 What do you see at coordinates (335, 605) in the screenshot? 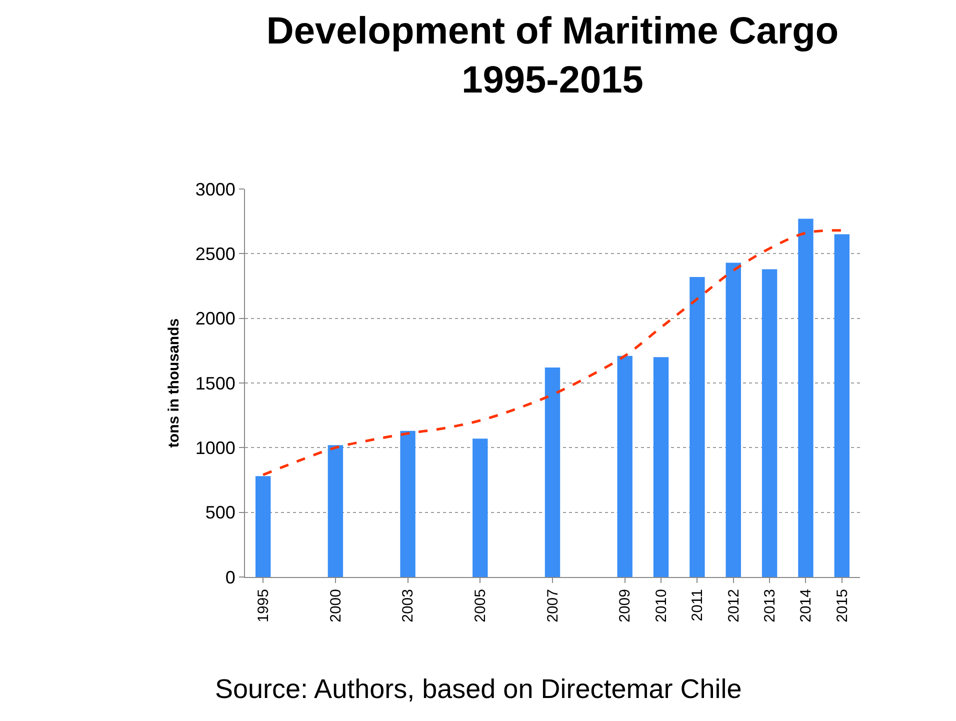
I see `x-tick-label: 2000` at bounding box center [335, 605].